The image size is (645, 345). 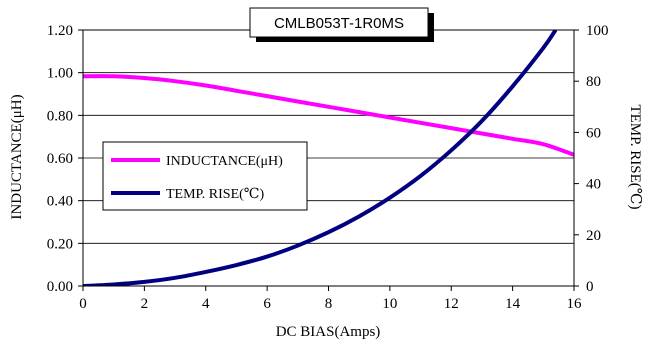 What do you see at coordinates (60, 202) in the screenshot?
I see `y-left-tick-label: 0.40` at bounding box center [60, 202].